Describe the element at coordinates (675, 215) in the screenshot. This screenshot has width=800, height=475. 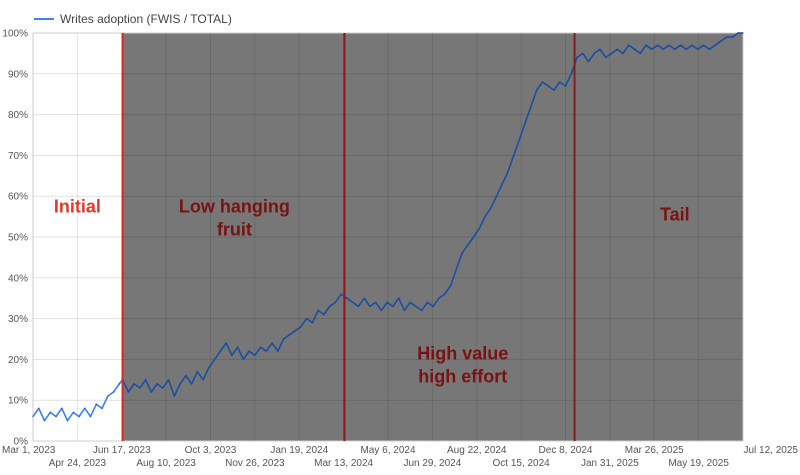
I see `phase-label: Tail` at that location.